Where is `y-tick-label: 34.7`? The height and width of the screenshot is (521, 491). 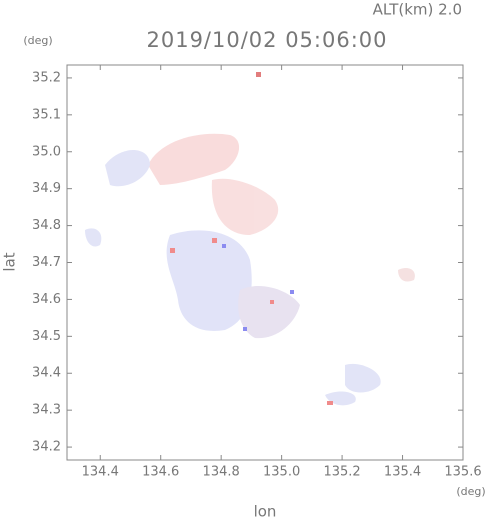
y-tick-label: 34.7 is located at coordinates (46, 262).